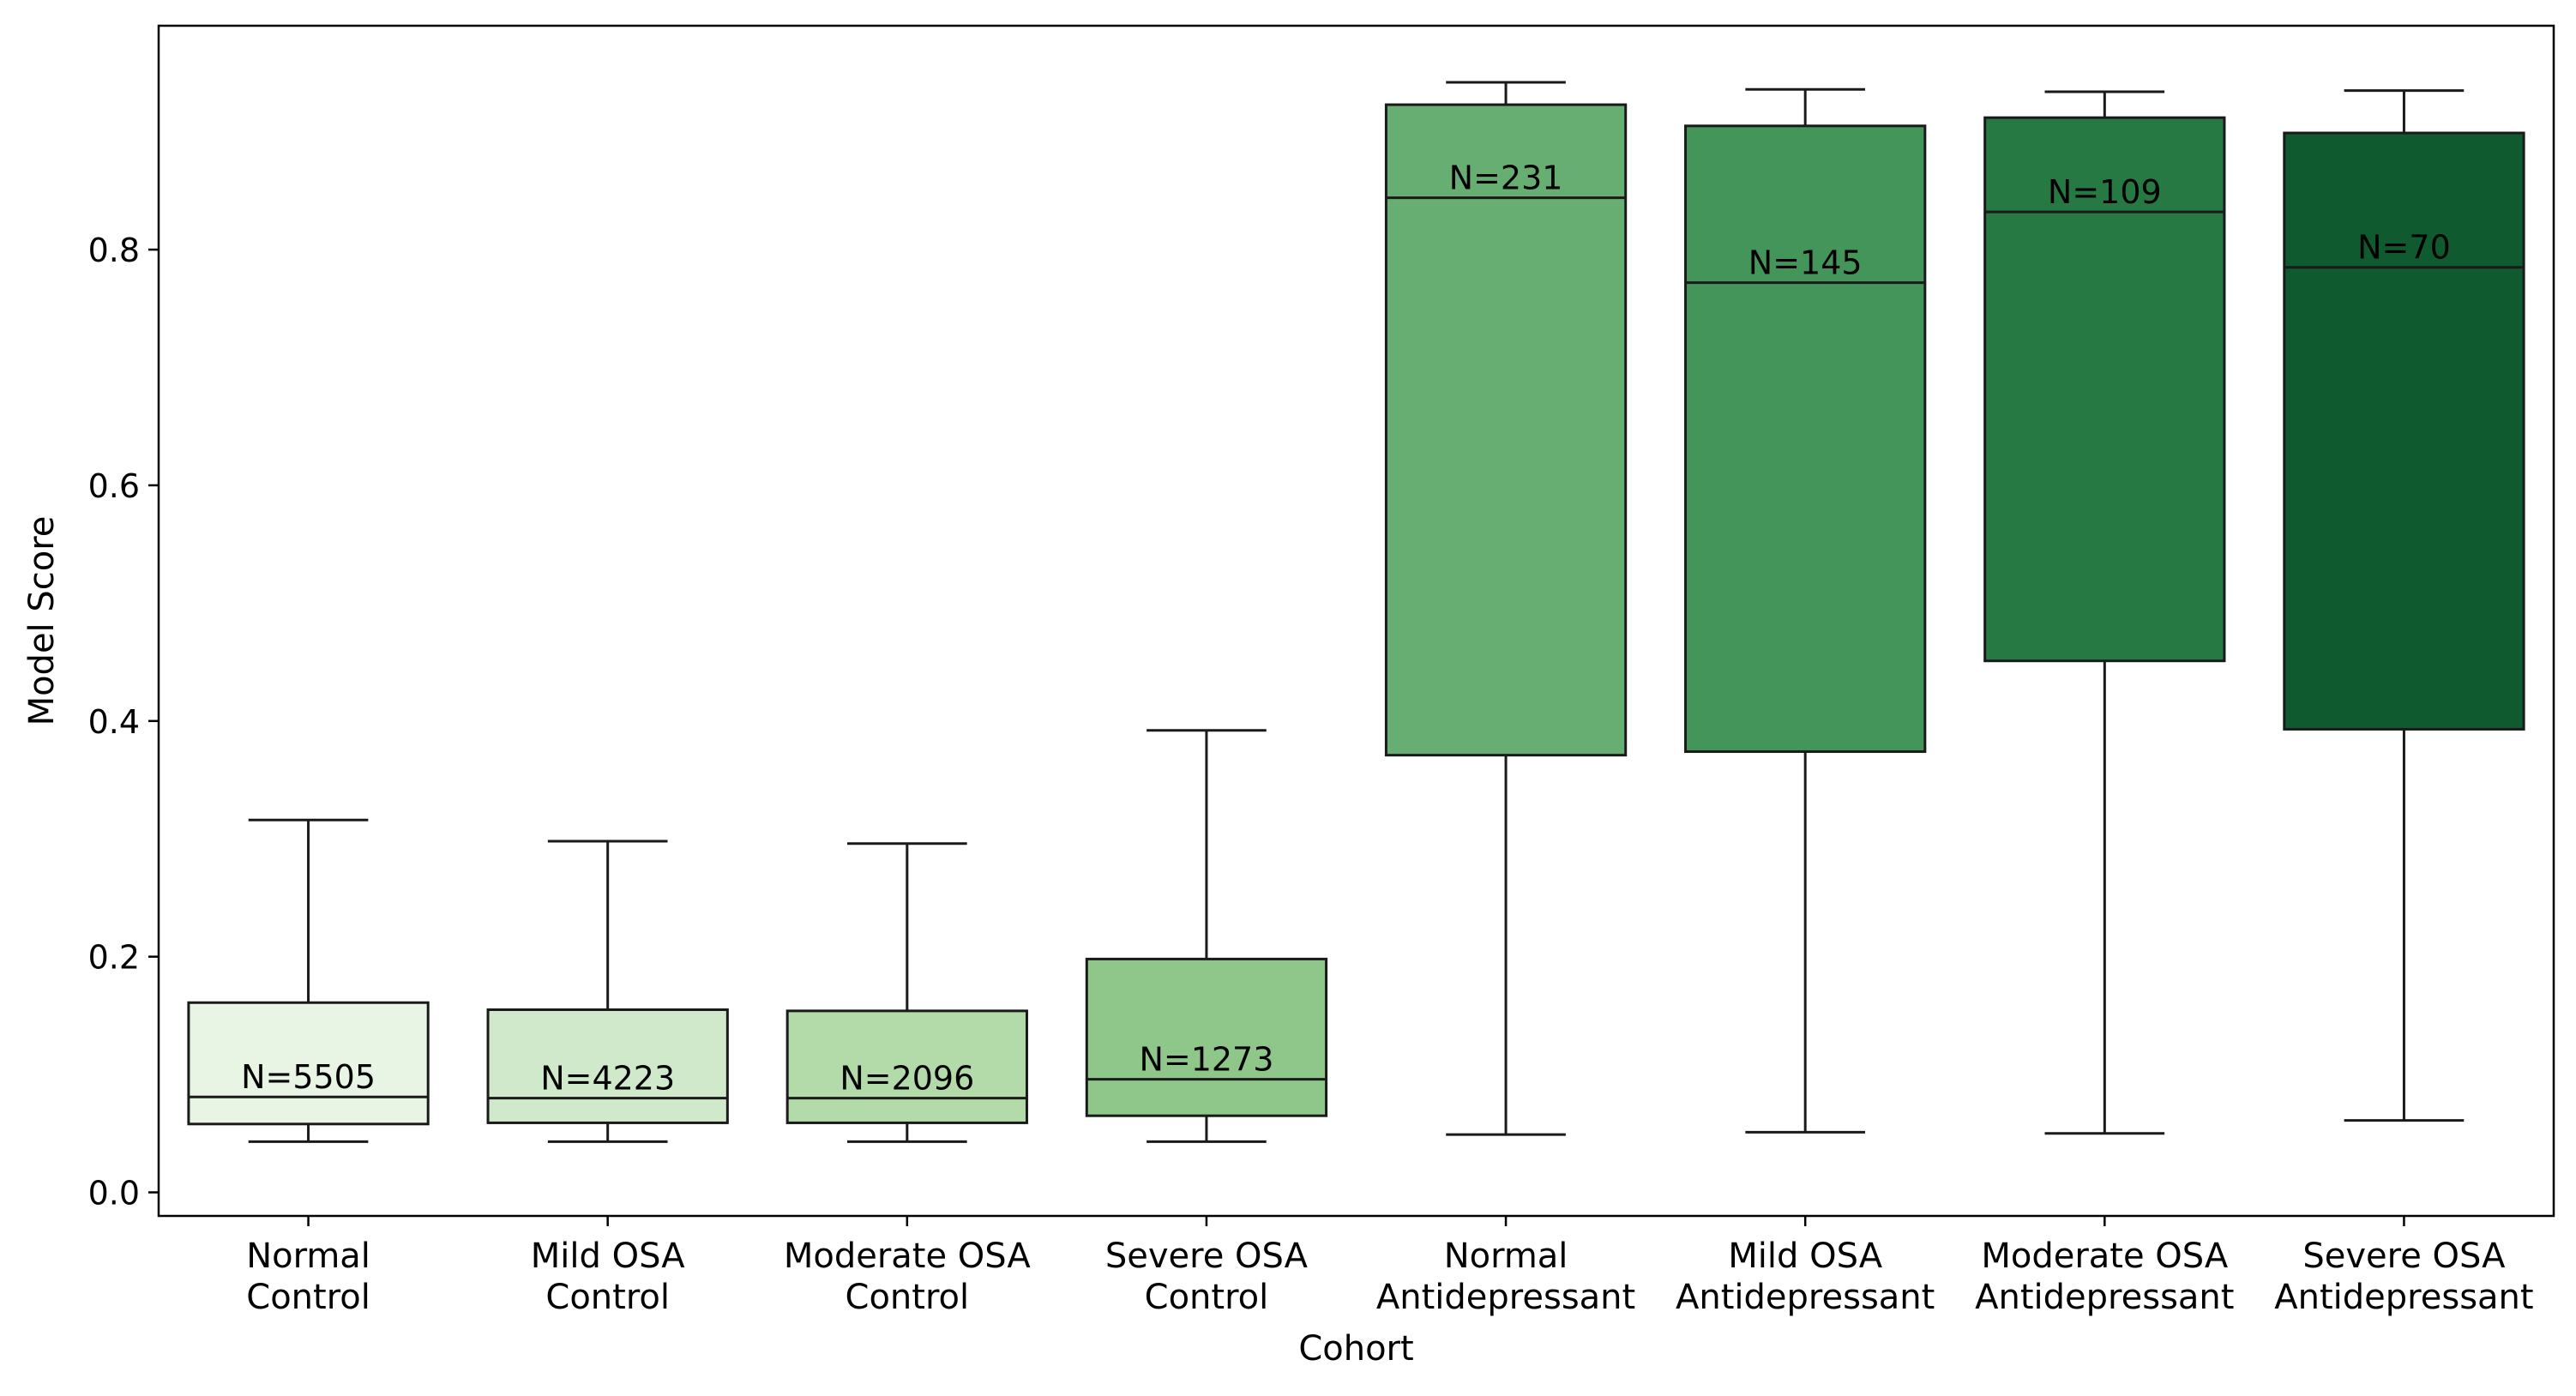 The image size is (2576, 1396). I want to click on box-group: N=145, so click(1805, 610).